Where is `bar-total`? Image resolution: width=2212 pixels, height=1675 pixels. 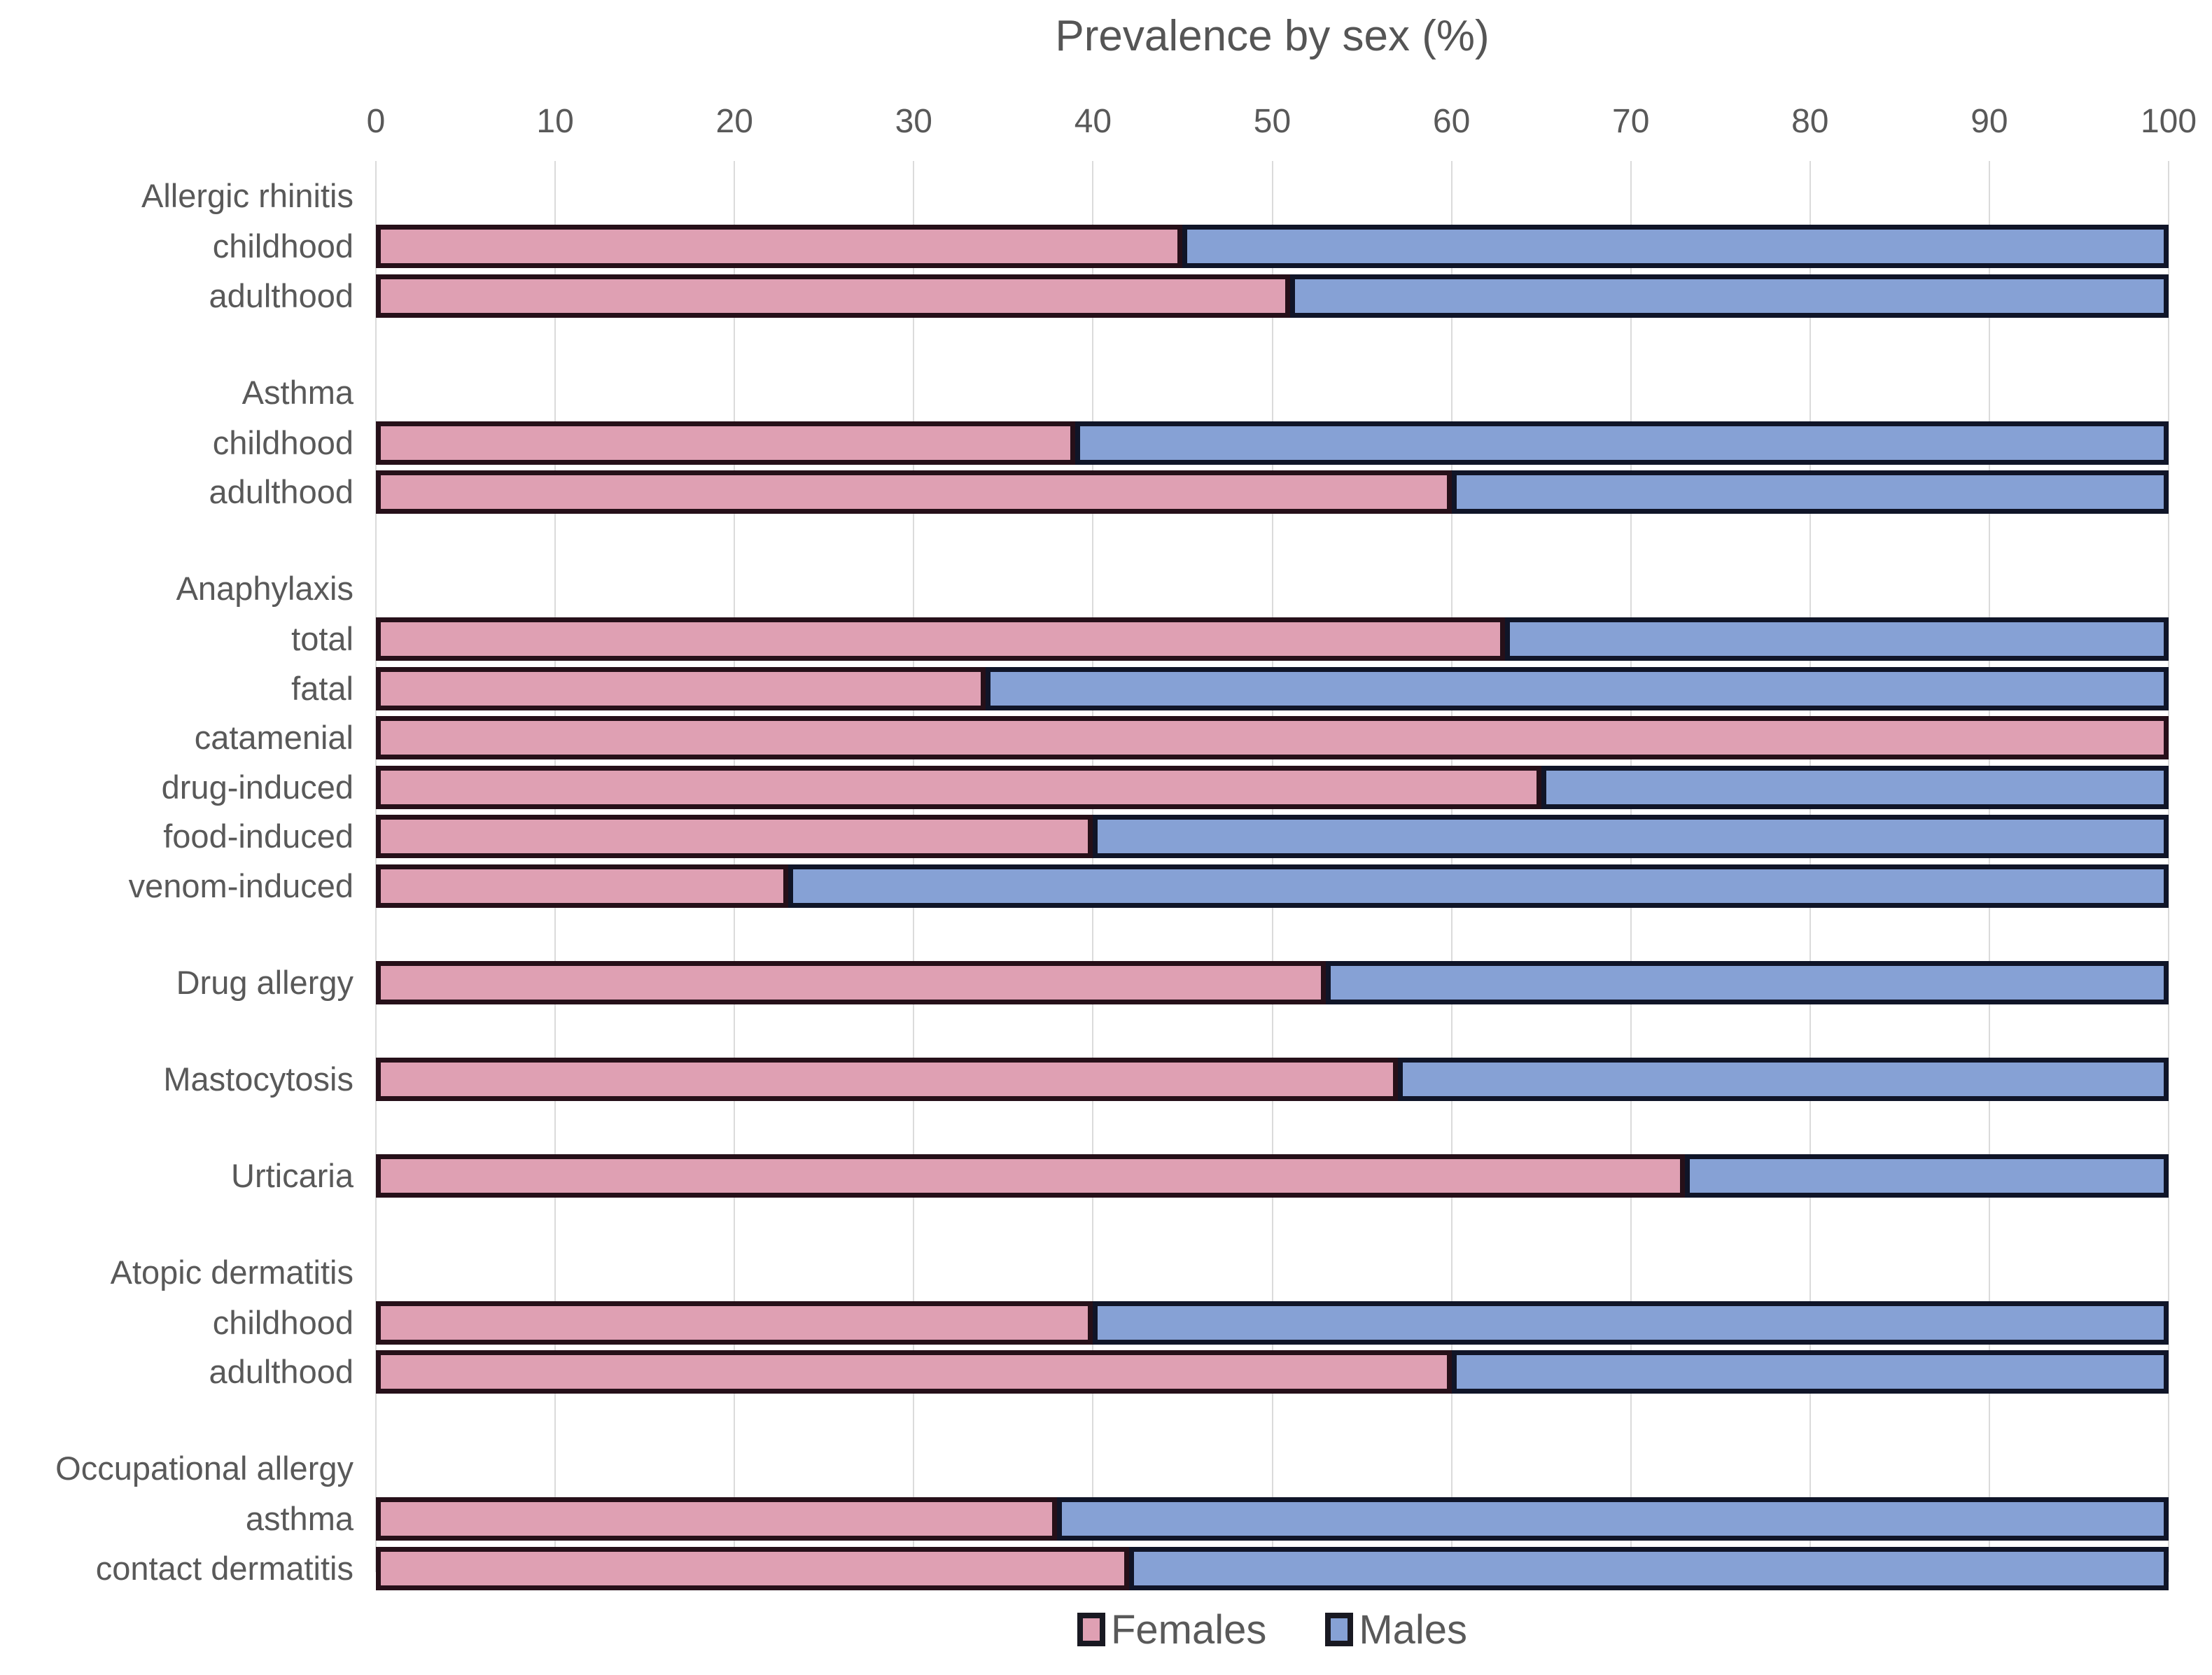
bar-total is located at coordinates (1272, 639).